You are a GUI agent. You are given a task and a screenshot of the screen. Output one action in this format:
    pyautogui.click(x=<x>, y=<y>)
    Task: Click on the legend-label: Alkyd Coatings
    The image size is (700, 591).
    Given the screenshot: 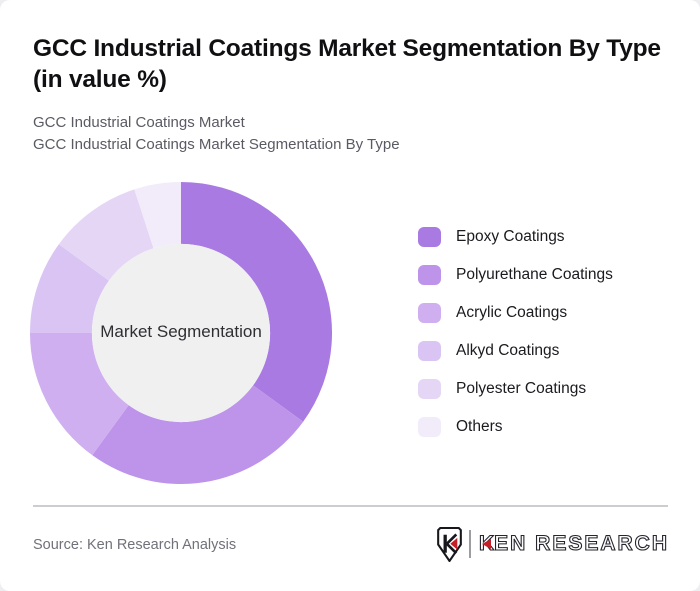 What is the action you would take?
    pyautogui.click(x=508, y=350)
    